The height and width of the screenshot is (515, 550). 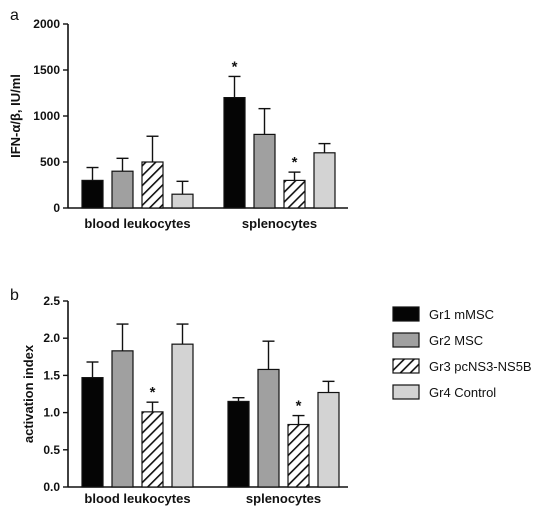 What do you see at coordinates (46, 116) in the screenshot?
I see `y-tick-label: 1000` at bounding box center [46, 116].